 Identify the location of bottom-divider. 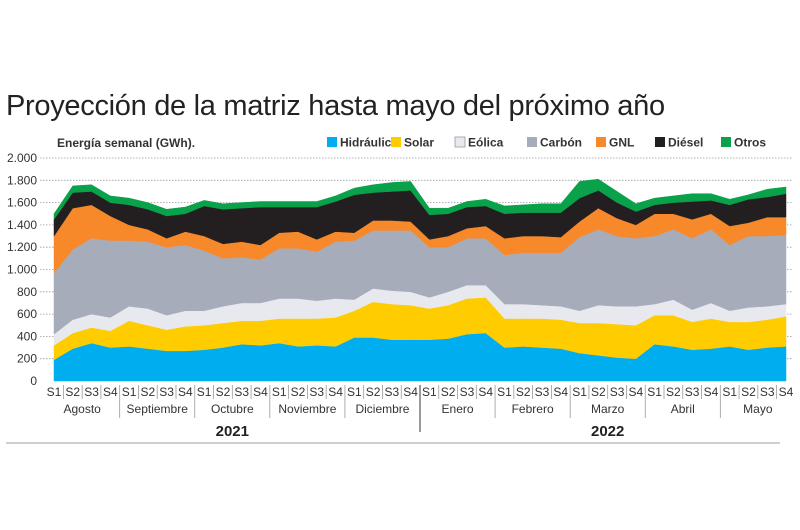
(393, 443).